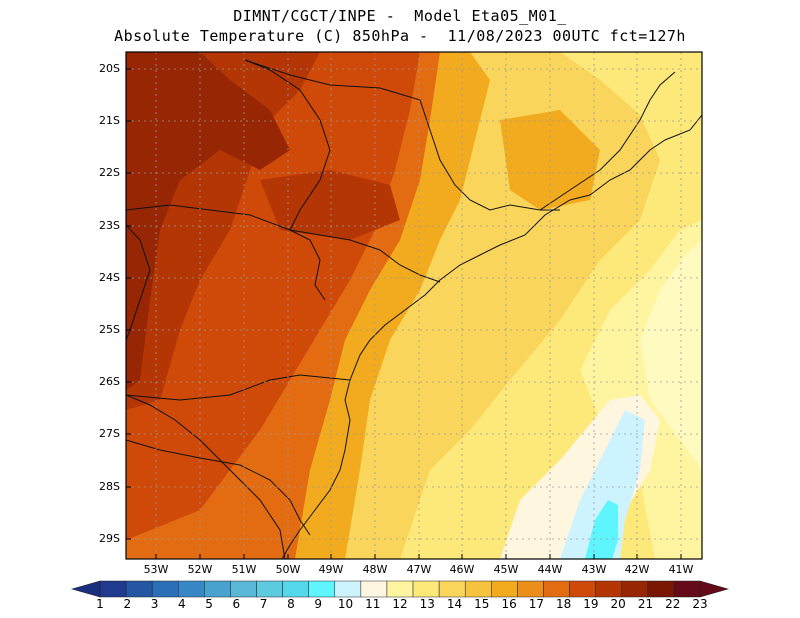 The height and width of the screenshot is (618, 800). I want to click on colorbar-label: 20, so click(618, 604).